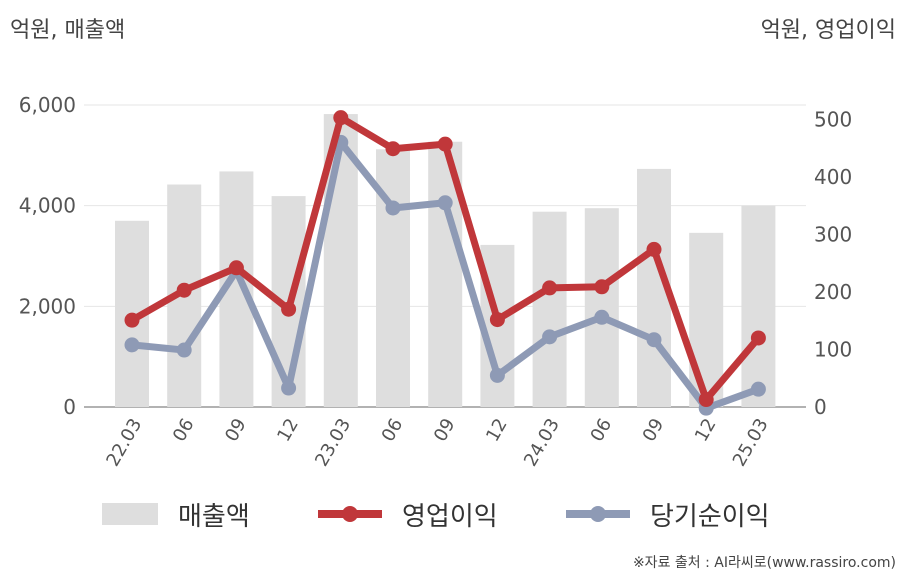 This screenshot has width=908, height=580. Describe the element at coordinates (47, 206) in the screenshot. I see `left-y-tick-label: 4,000` at that location.